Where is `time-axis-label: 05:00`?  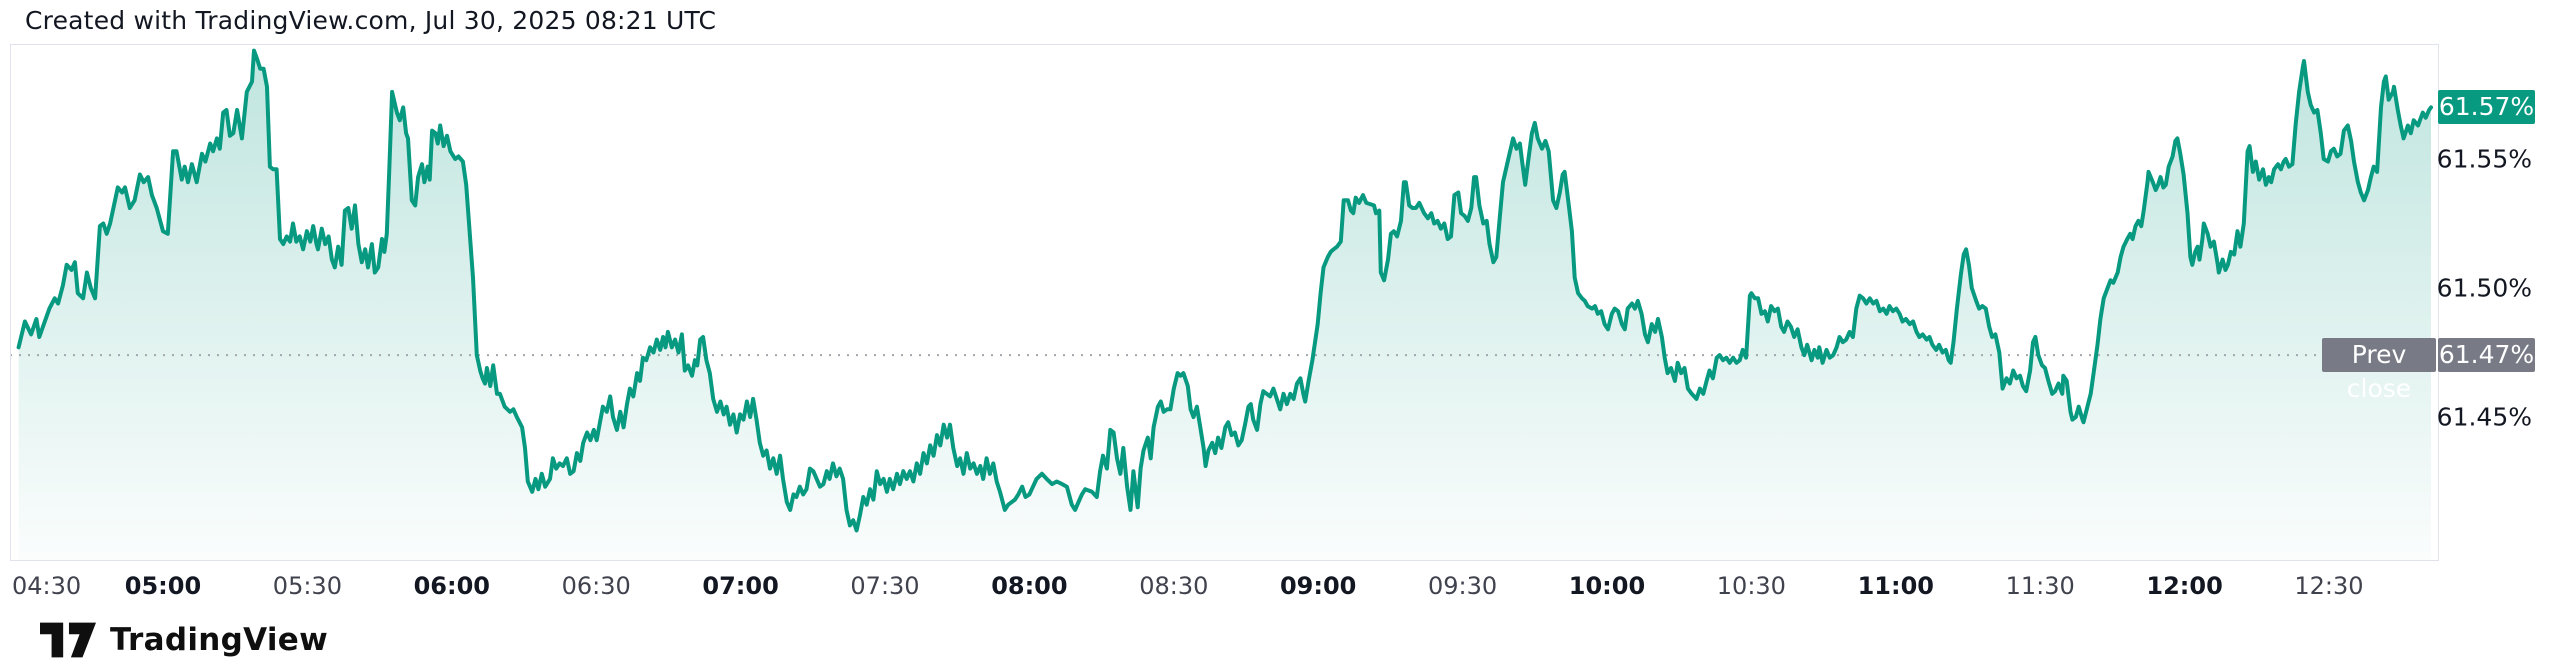 time-axis-label: 05:00 is located at coordinates (163, 586).